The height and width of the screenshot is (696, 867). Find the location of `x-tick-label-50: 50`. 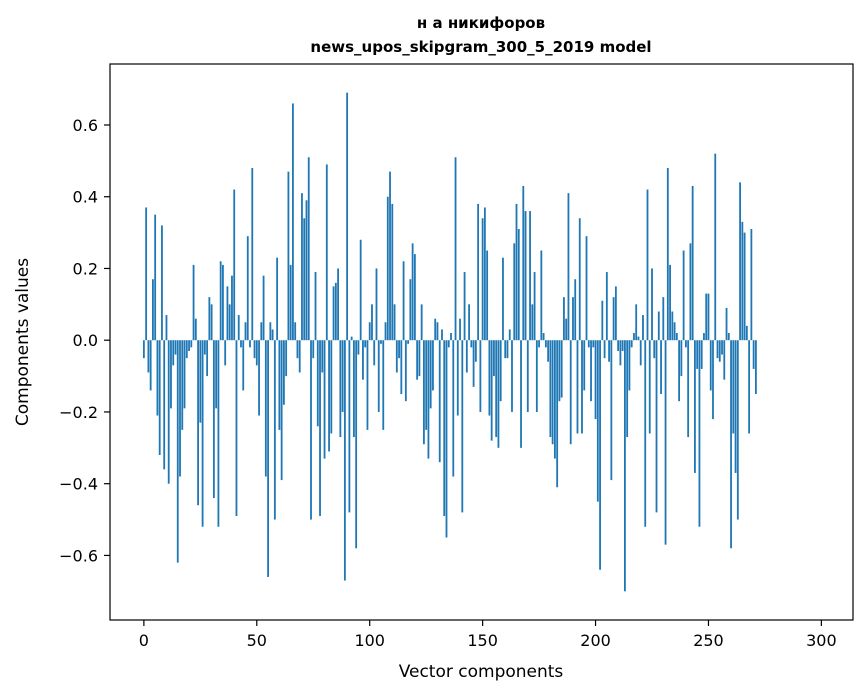

x-tick-label-50: 50 is located at coordinates (257, 640).